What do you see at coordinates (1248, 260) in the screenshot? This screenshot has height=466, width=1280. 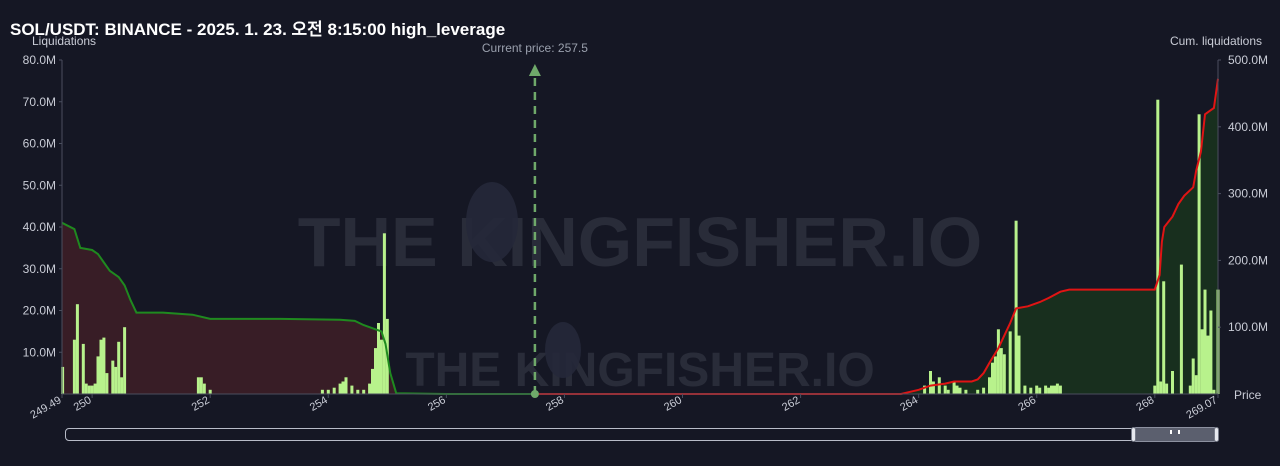 I see `y2-tick-label: 200.0M` at bounding box center [1248, 260].